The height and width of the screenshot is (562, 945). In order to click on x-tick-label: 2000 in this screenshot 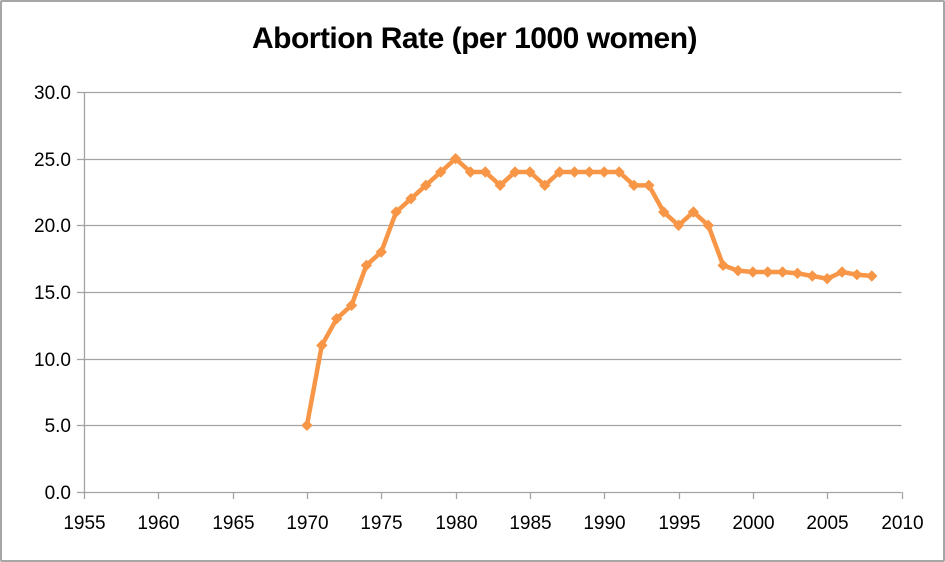, I will do `click(753, 523)`.